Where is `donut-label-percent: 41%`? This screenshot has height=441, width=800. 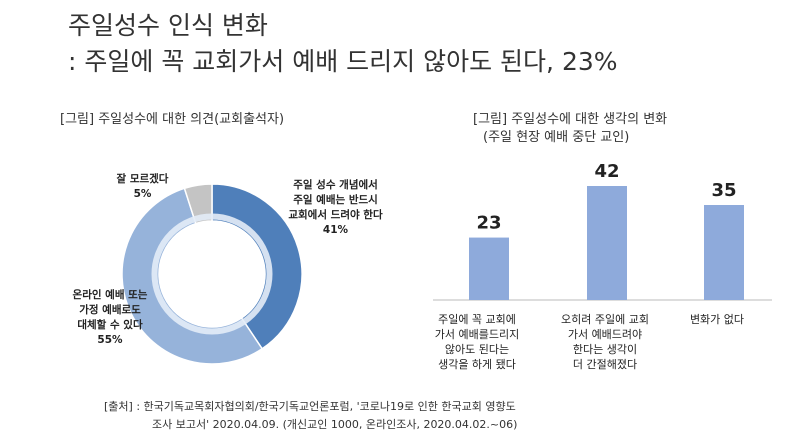 donut-label-percent: 41% is located at coordinates (335, 230).